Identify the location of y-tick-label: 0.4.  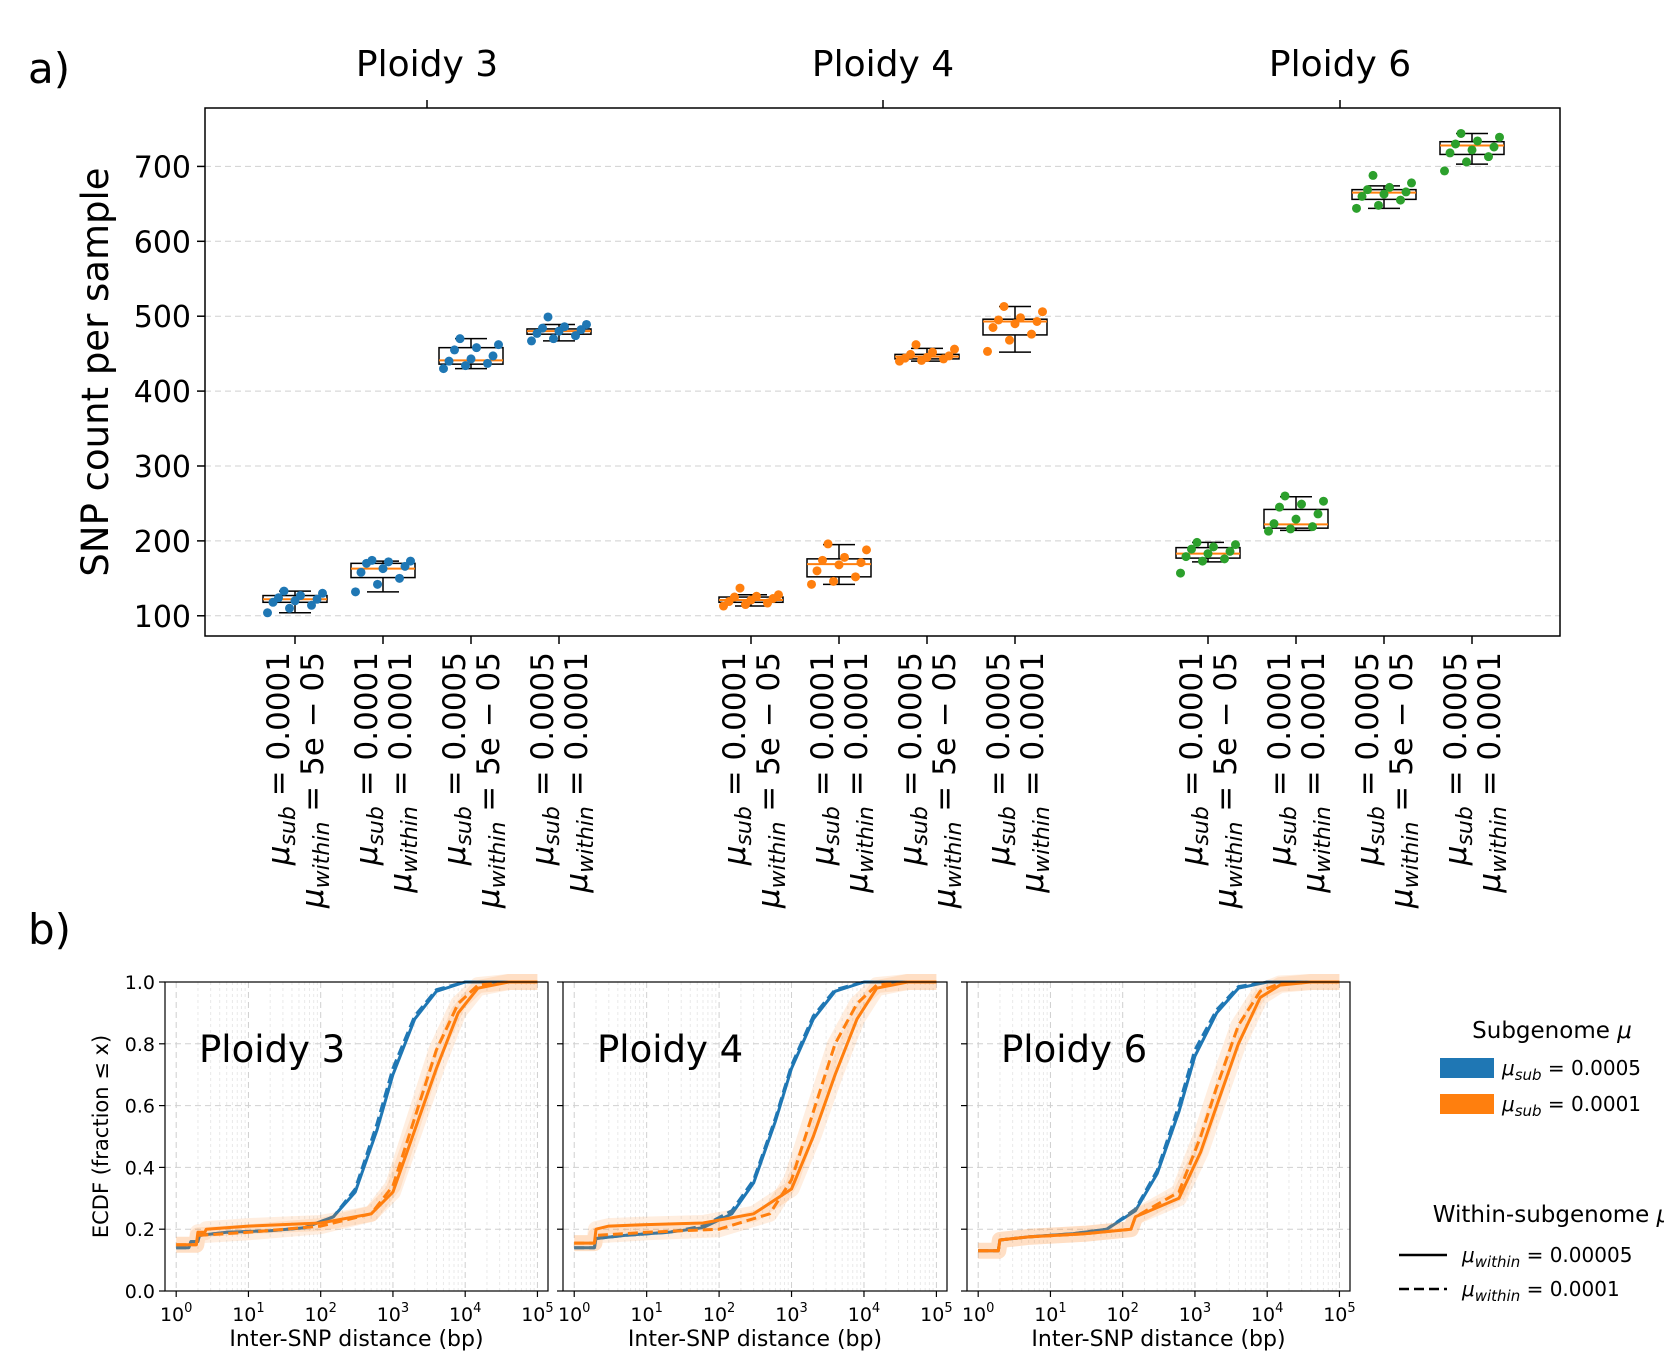
(140, 1168).